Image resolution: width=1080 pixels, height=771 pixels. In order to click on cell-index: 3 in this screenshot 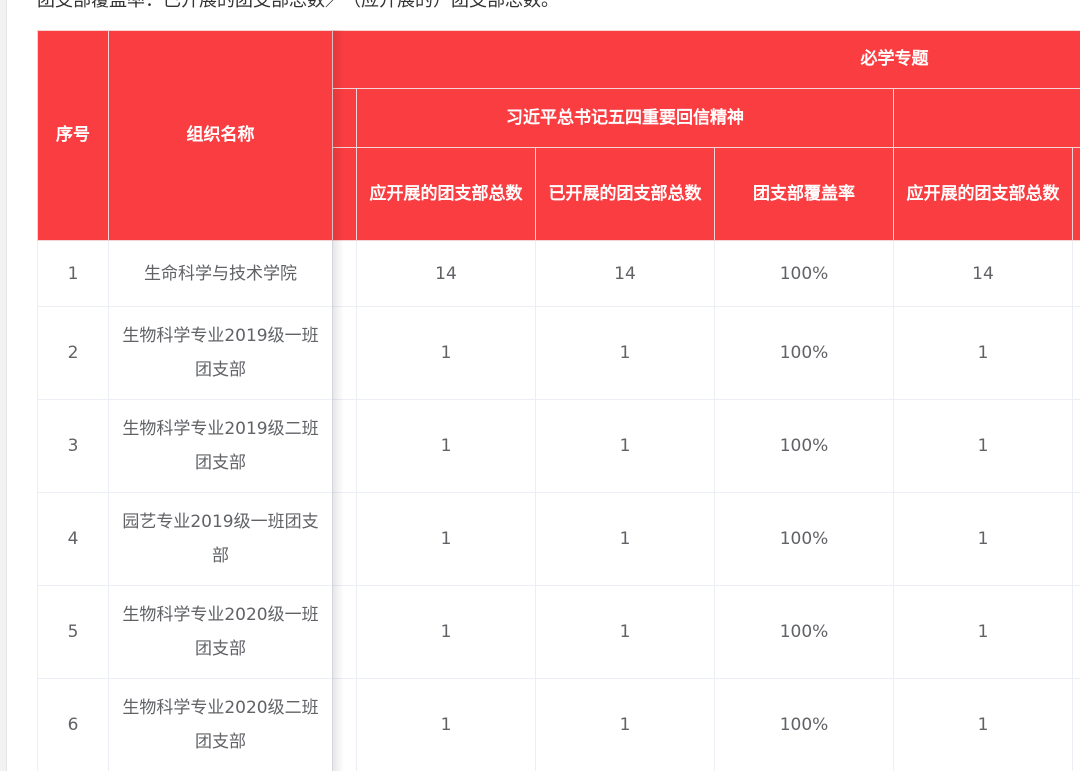, I will do `click(73, 446)`.